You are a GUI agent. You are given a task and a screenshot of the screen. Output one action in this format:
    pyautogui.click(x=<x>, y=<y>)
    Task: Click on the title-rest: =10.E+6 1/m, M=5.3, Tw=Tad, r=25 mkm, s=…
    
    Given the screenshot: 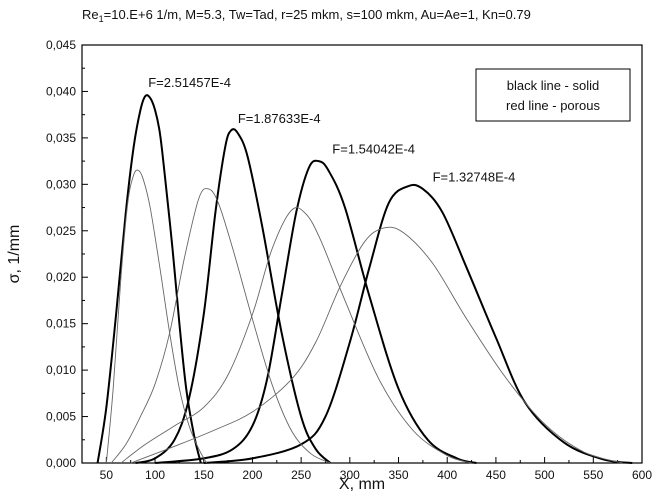 What is the action you would take?
    pyautogui.click(x=317, y=14)
    